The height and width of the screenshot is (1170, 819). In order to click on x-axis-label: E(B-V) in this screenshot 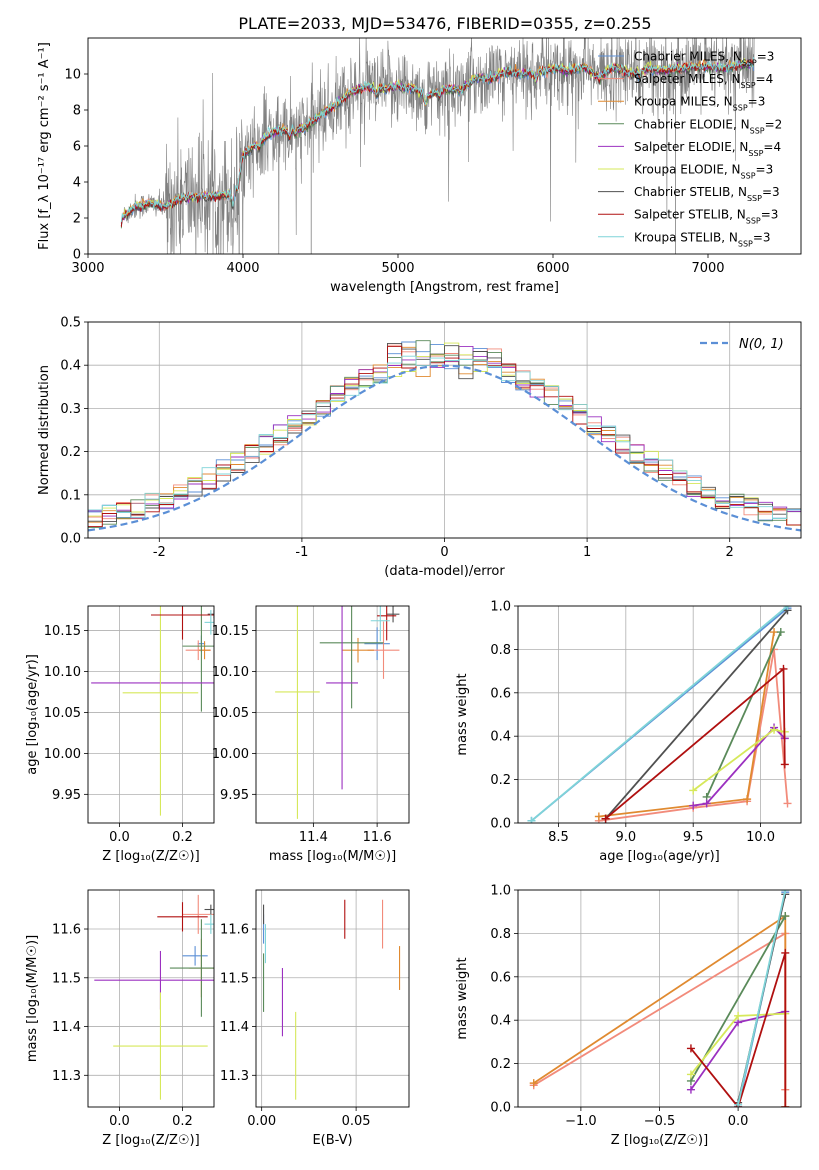, I will do `click(332, 1140)`.